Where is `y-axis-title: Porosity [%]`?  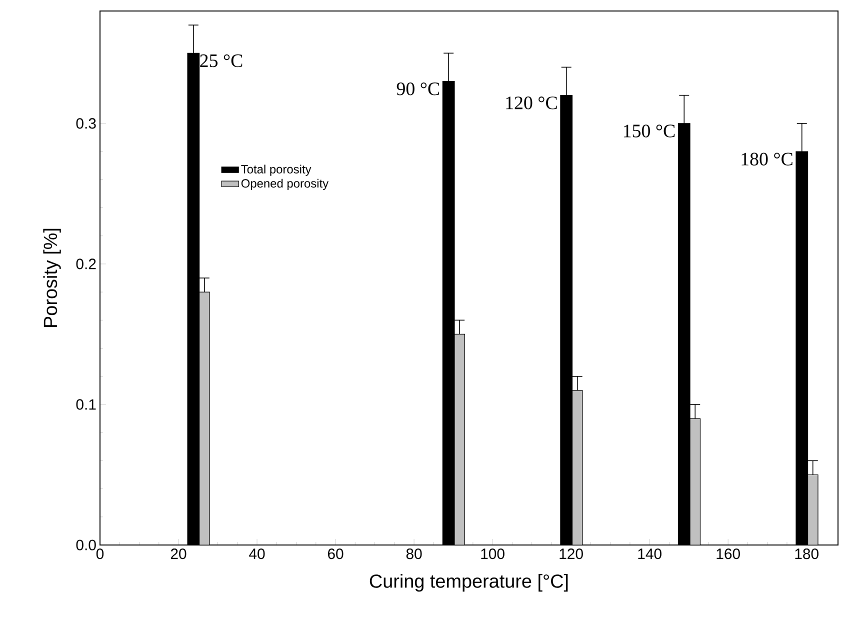
y-axis-title: Porosity [%] is located at coordinates (52, 277).